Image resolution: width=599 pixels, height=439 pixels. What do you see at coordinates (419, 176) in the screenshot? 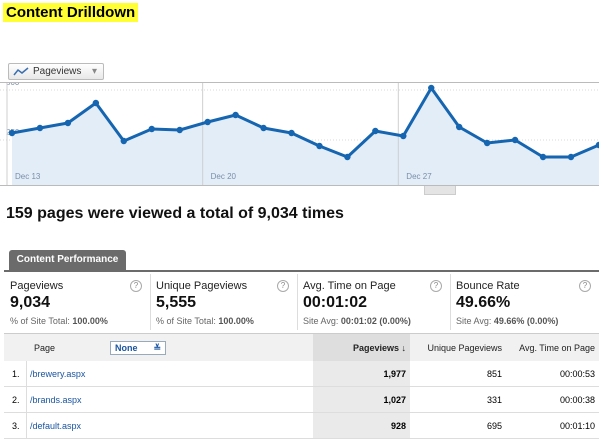
I see `x-tick-label: Dec 27` at bounding box center [419, 176].